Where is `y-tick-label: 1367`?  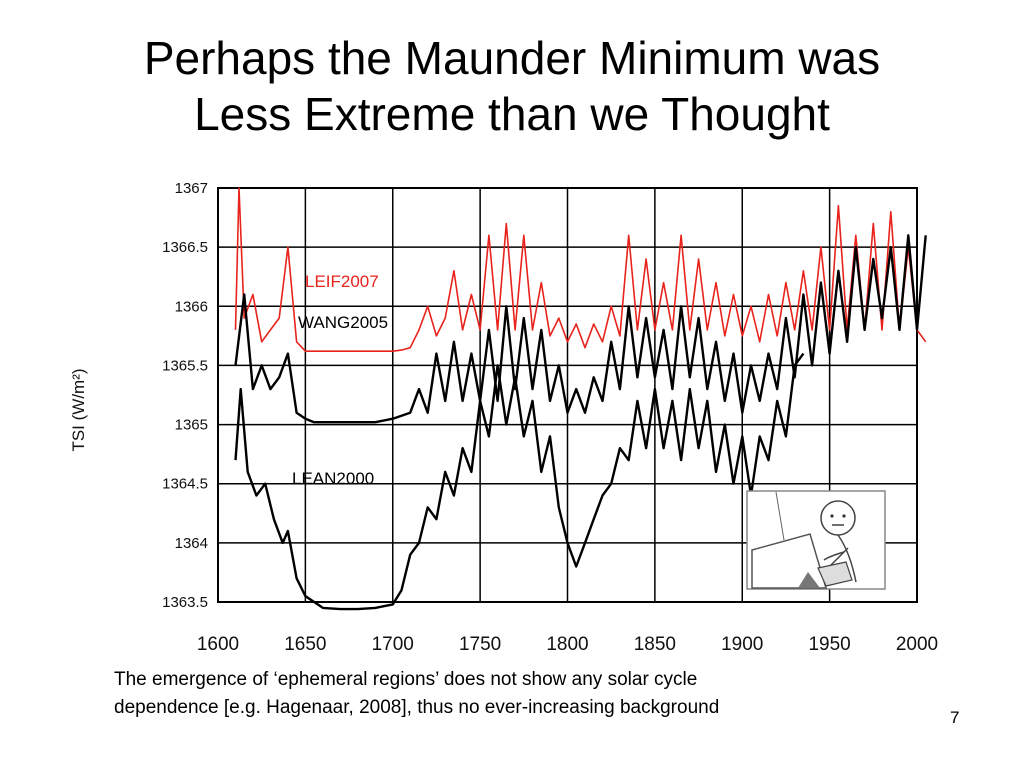
y-tick-label: 1367 is located at coordinates (191, 188).